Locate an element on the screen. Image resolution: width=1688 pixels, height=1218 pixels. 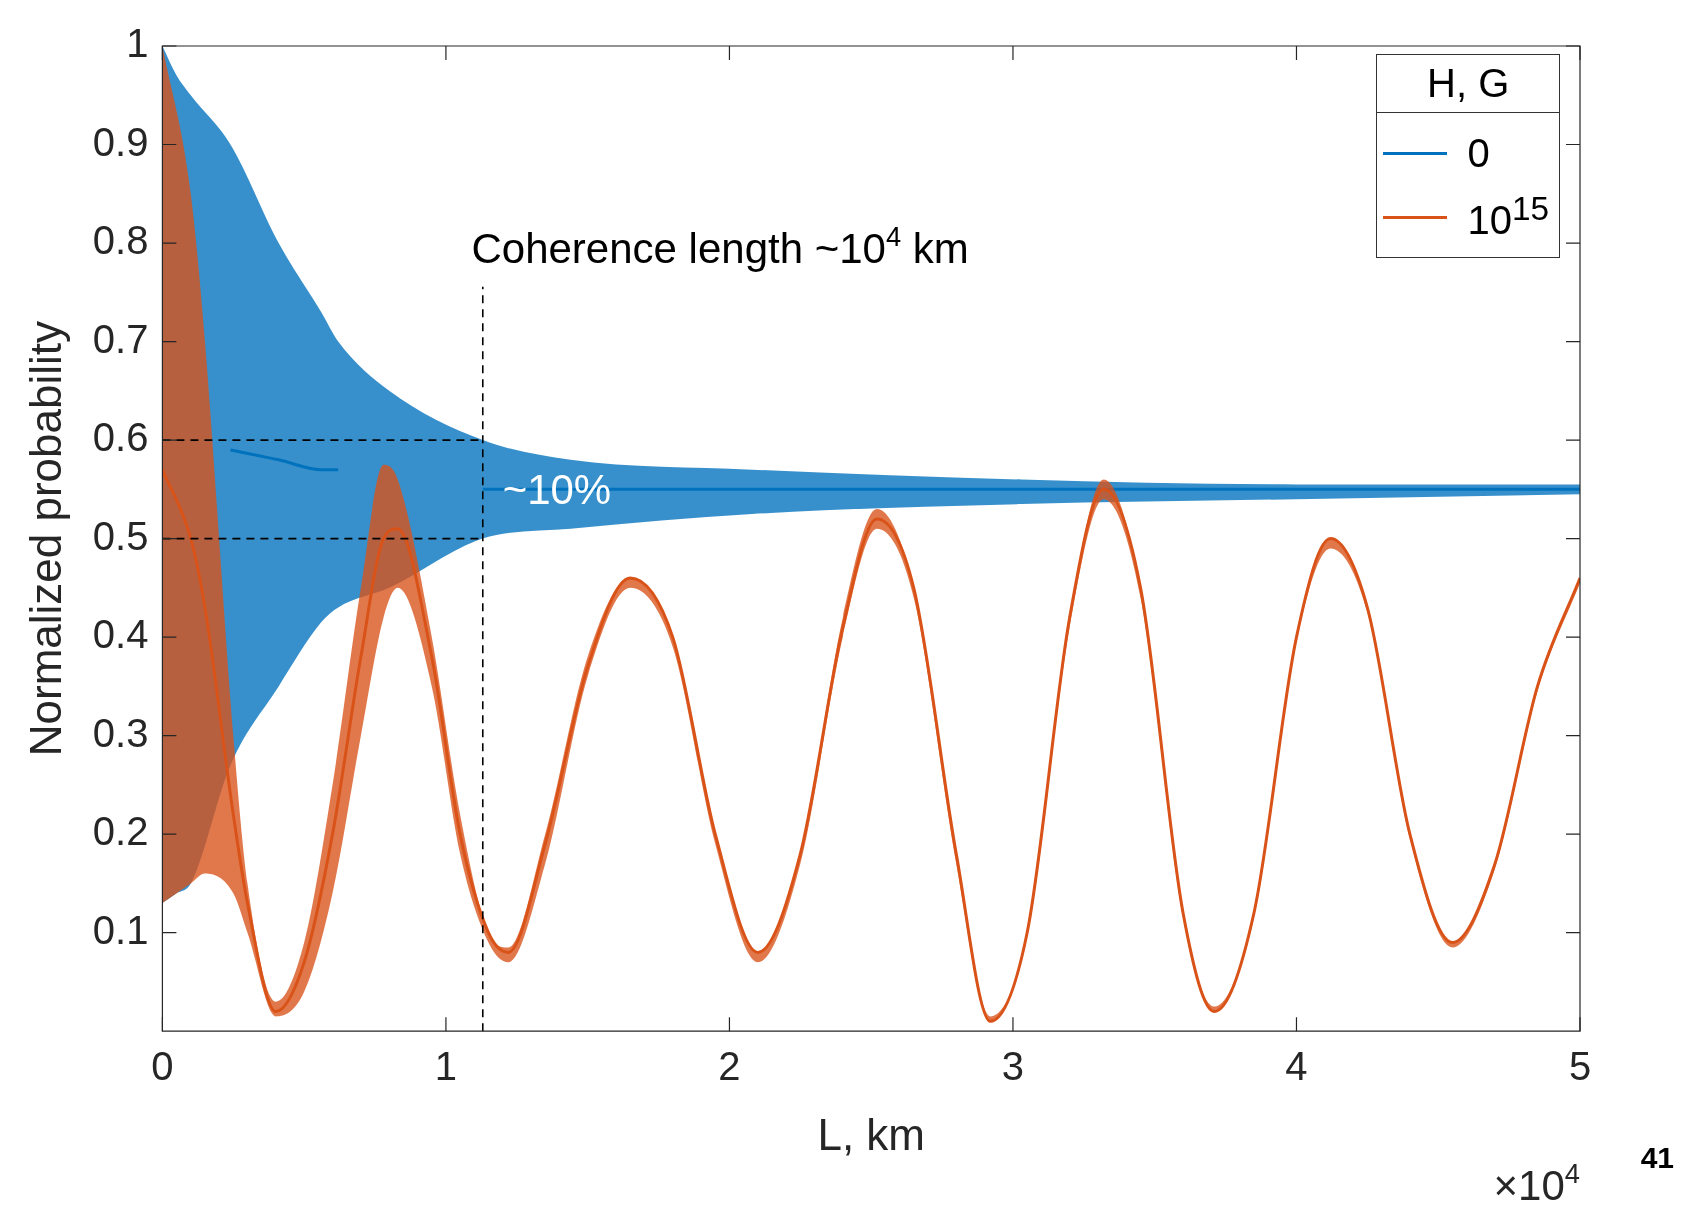
x-tick-label: 2 is located at coordinates (729, 1066).